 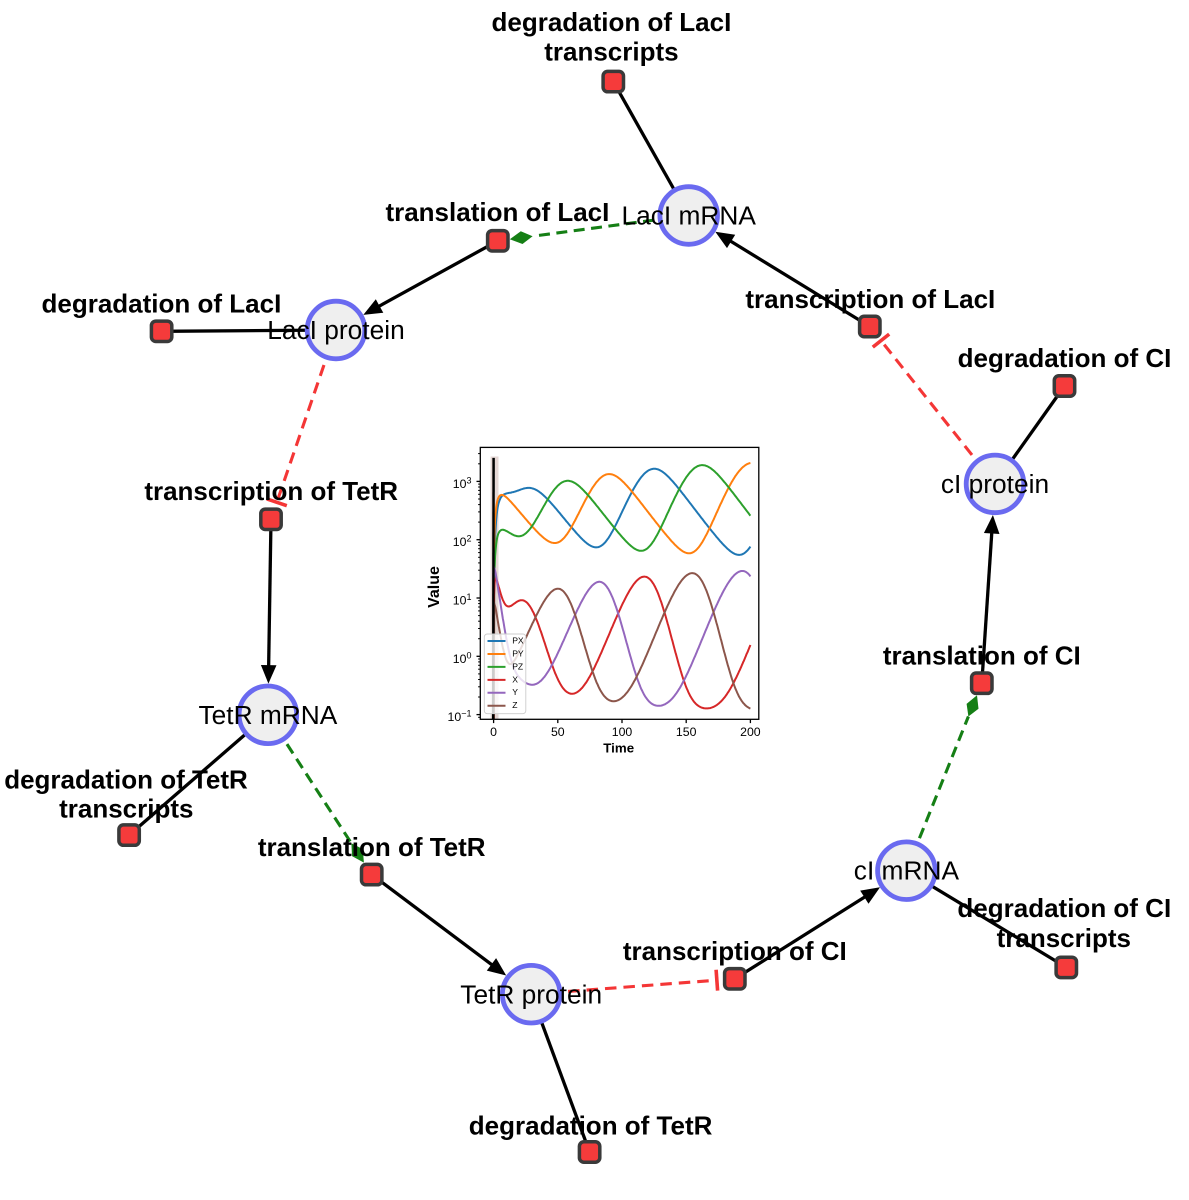 What do you see at coordinates (515, 692) in the screenshot?
I see `svg-text: Y` at bounding box center [515, 692].